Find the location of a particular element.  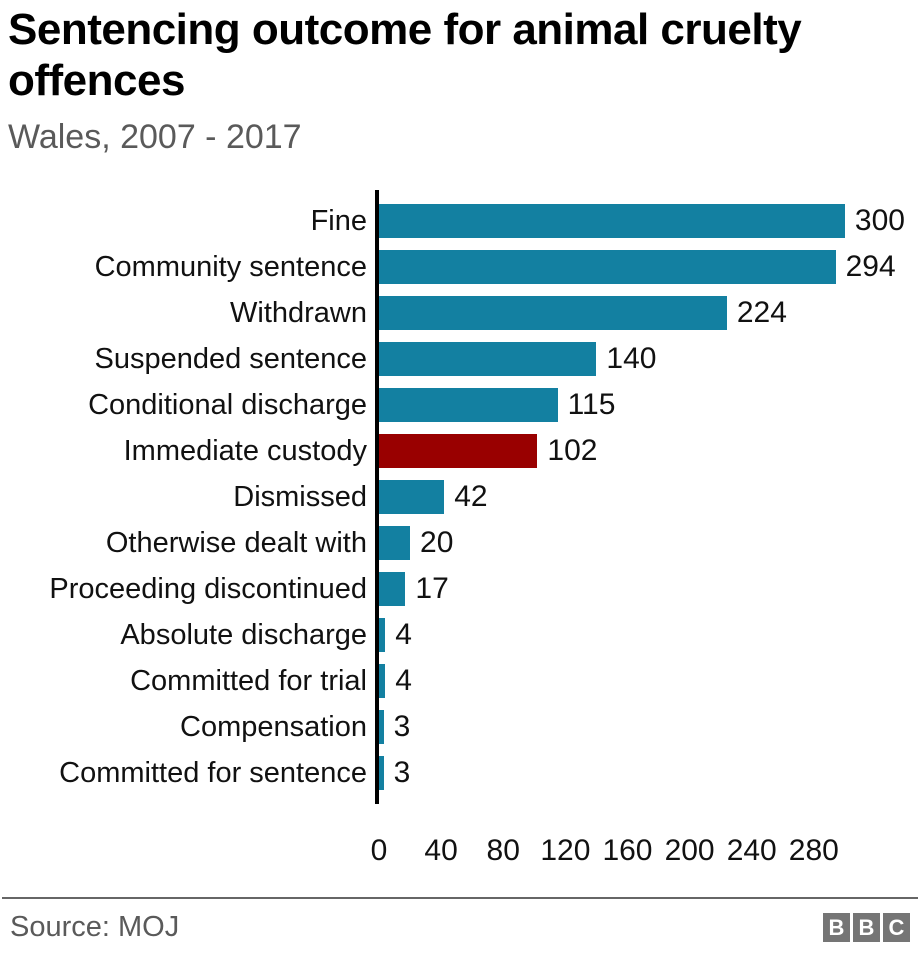

bar-row: Committed for sentence 3 is located at coordinates (460, 773).